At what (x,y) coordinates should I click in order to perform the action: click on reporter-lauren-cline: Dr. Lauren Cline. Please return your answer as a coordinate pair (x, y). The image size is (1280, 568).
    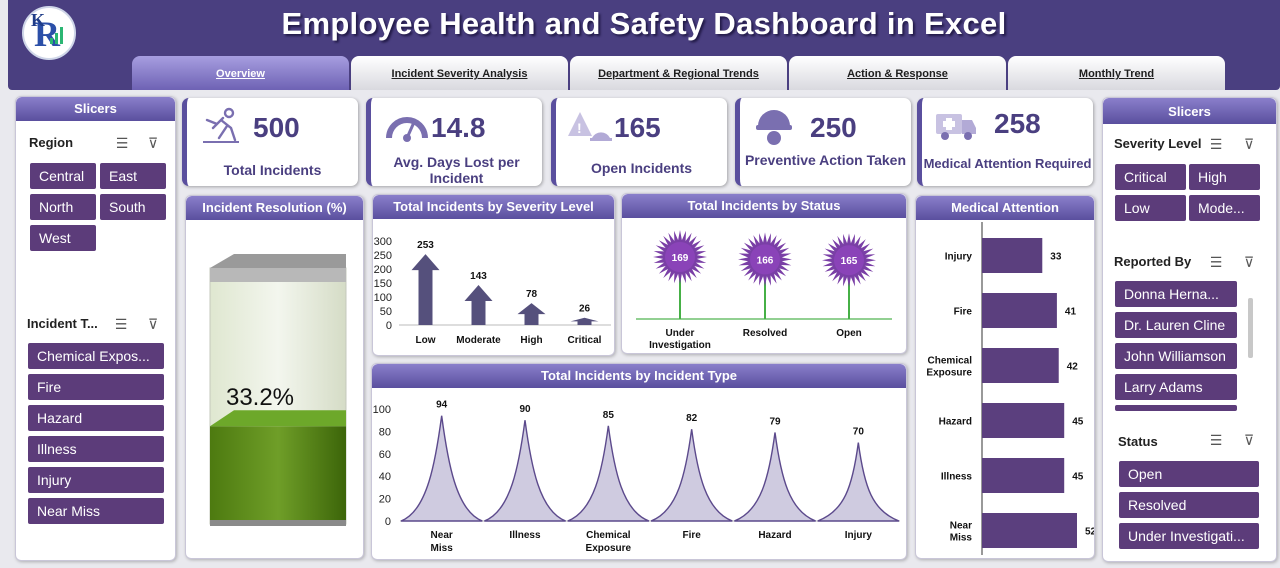
    Looking at the image, I should click on (1176, 325).